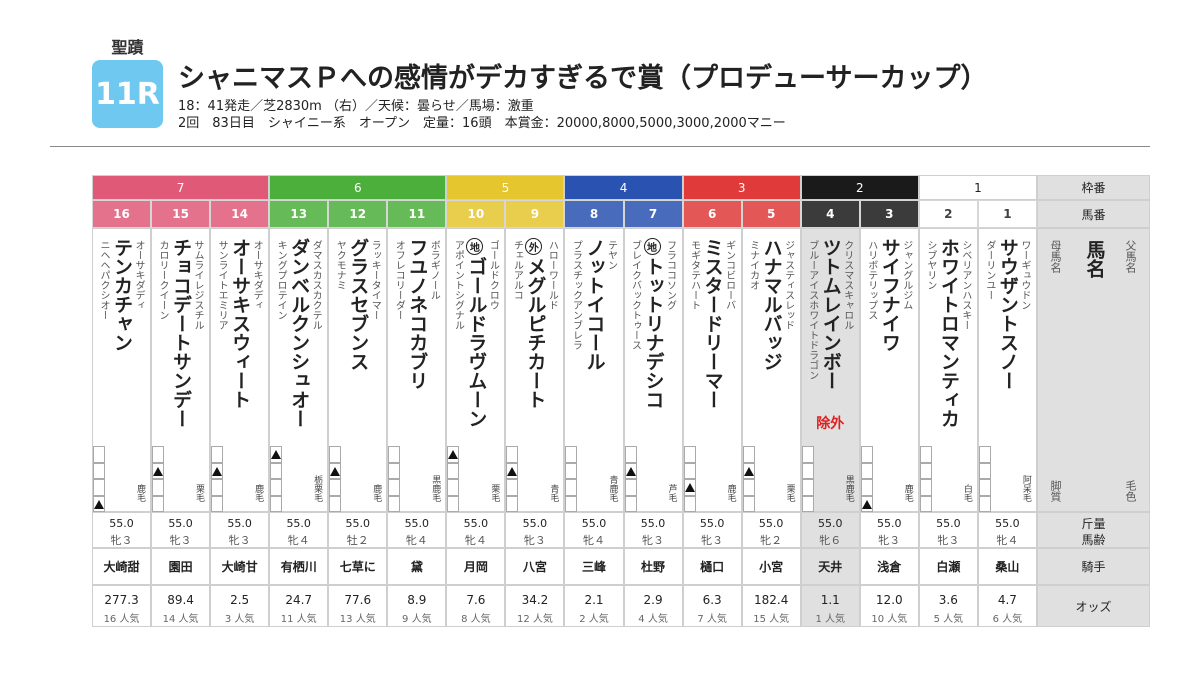 Image resolution: width=1200 pixels, height=675 pixels. What do you see at coordinates (948, 600) in the screenshot?
I see `odds: 3.6` at bounding box center [948, 600].